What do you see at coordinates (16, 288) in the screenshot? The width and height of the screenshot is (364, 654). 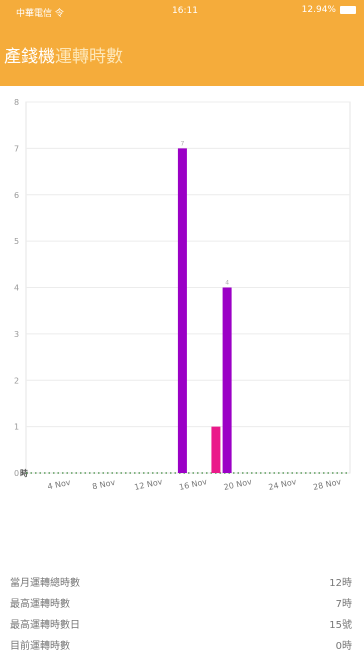 I see `y-tick-label: 4` at bounding box center [16, 288].